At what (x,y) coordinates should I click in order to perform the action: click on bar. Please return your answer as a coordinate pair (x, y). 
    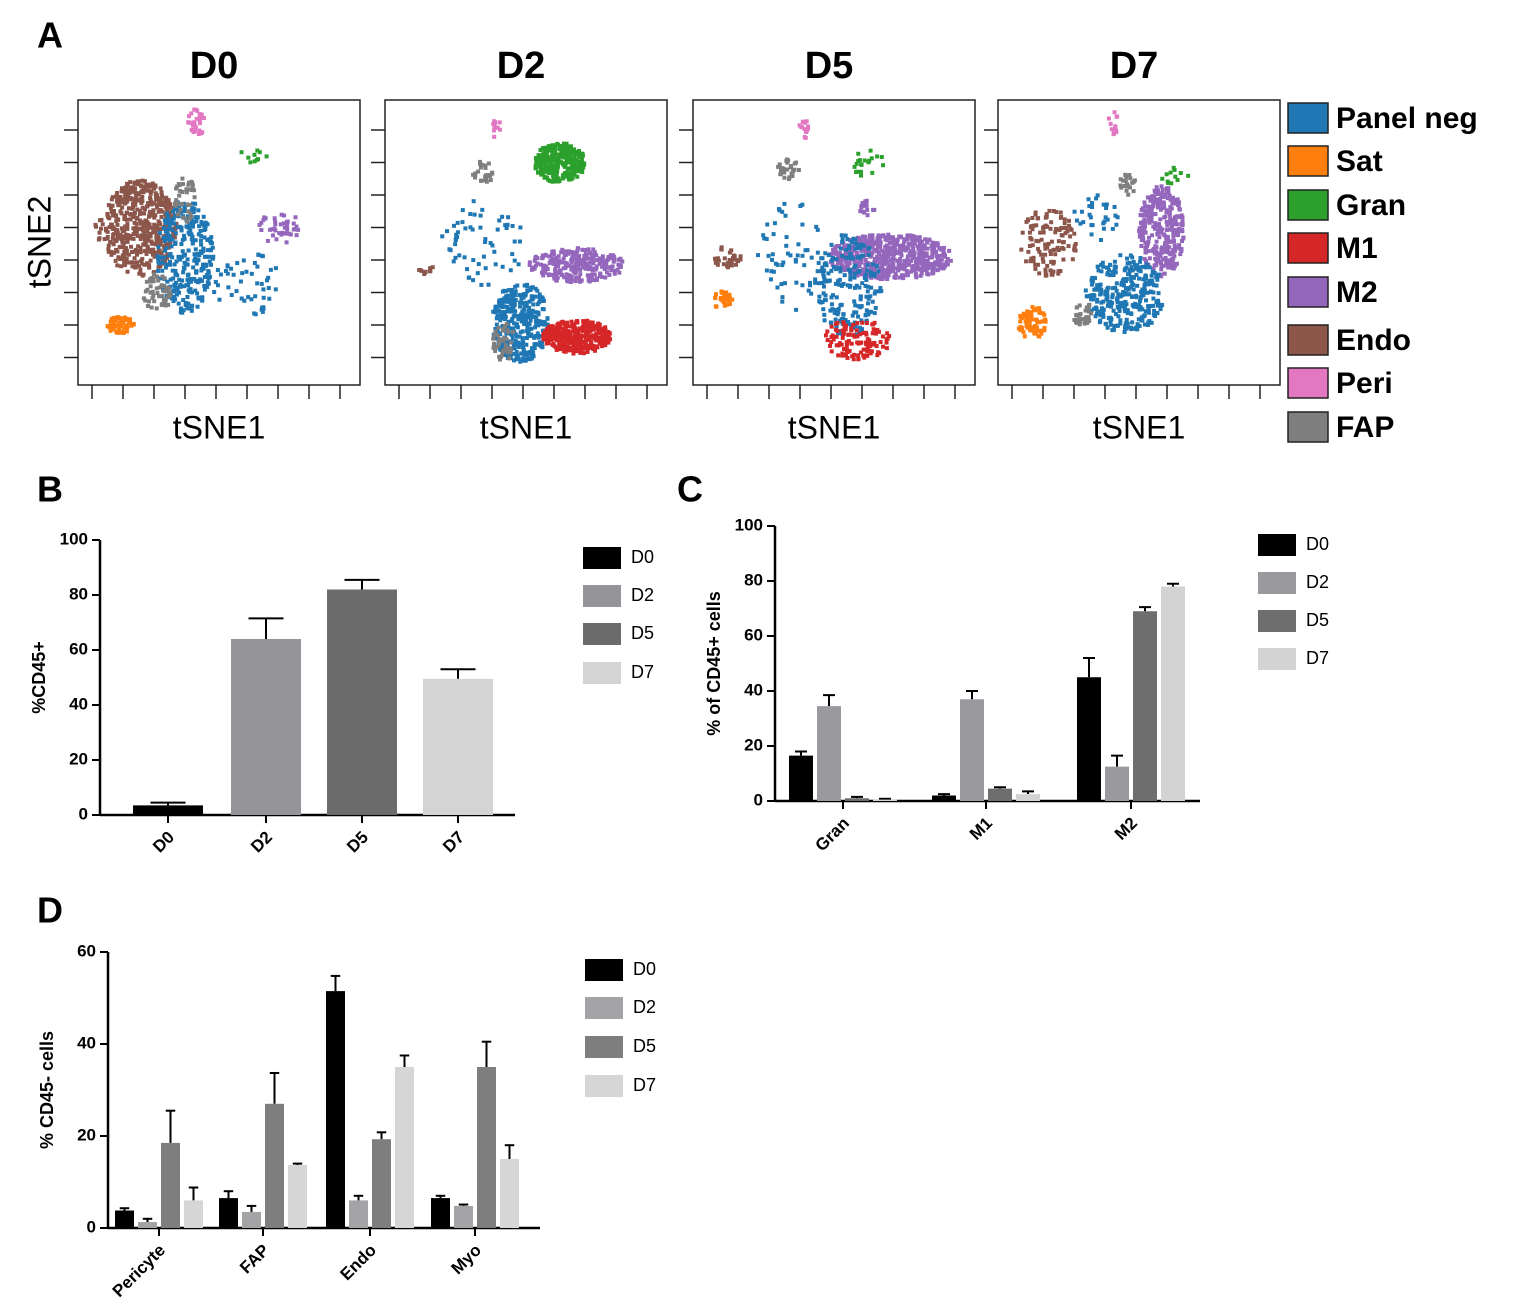
    Looking at the image, I should click on (1145, 706).